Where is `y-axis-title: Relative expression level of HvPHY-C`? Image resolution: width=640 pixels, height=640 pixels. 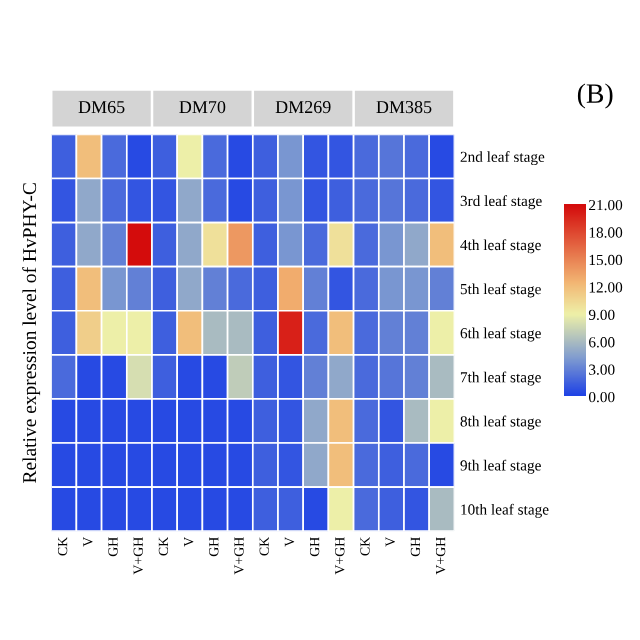 y-axis-title: Relative expression level of HvPHY-C is located at coordinates (31, 333).